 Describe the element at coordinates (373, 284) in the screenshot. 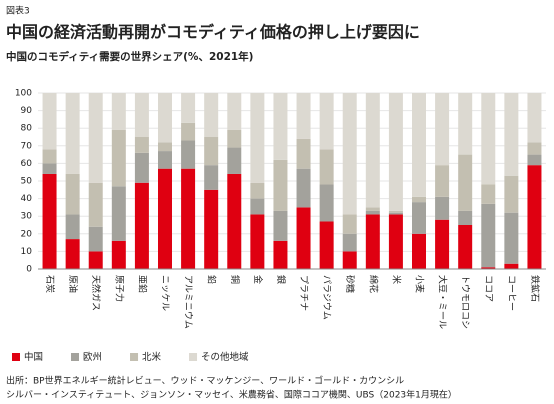

I see `x-tick-label: 綿花` at that location.